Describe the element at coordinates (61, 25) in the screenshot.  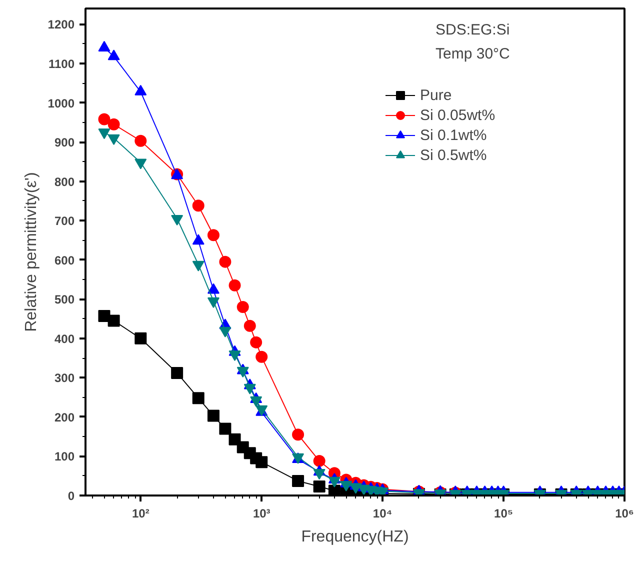
I see `y-tick-label: 1200` at that location.